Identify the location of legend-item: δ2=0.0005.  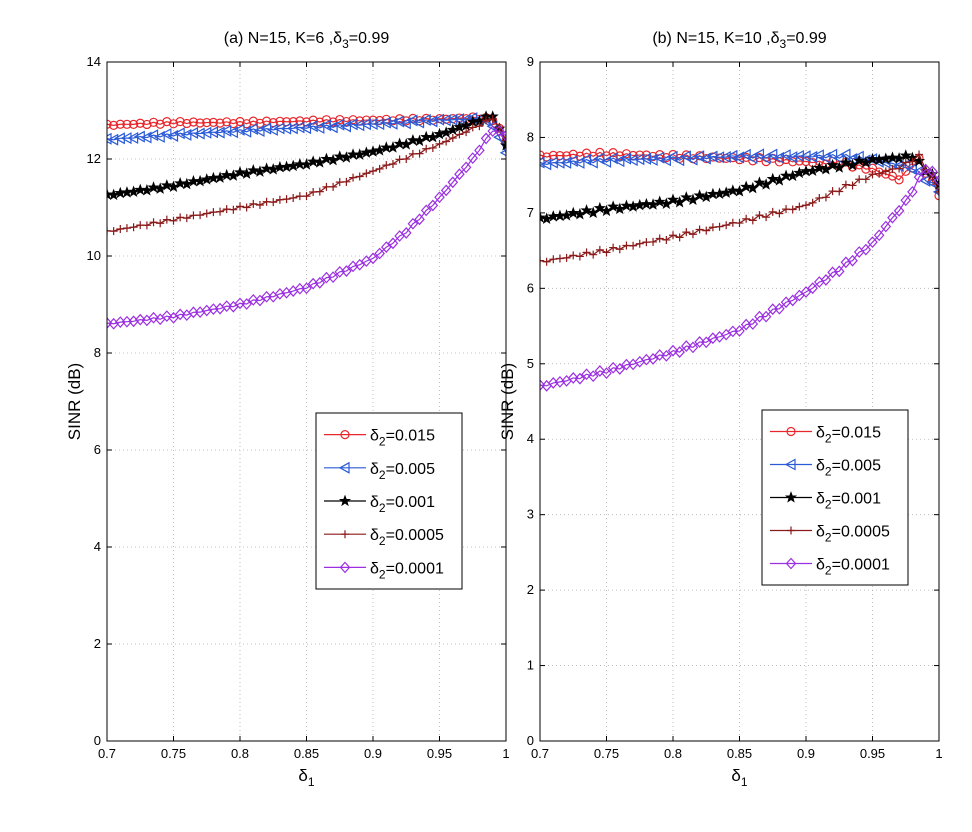
(384, 537).